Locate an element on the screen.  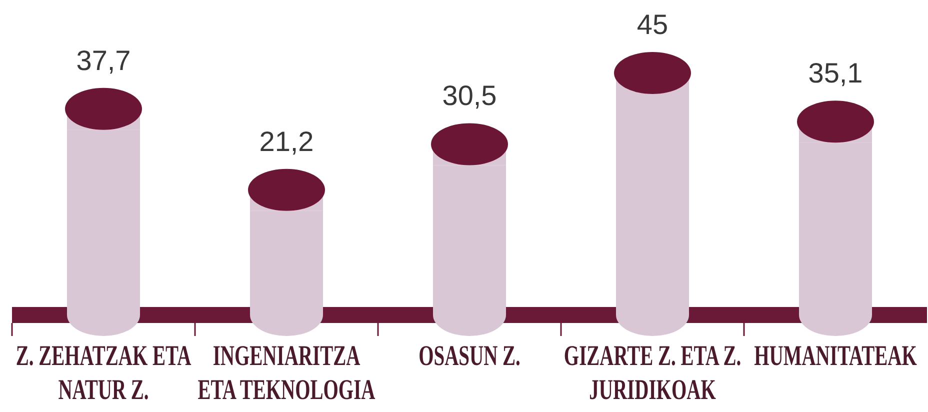
data-label: 21,2 is located at coordinates (286, 141).